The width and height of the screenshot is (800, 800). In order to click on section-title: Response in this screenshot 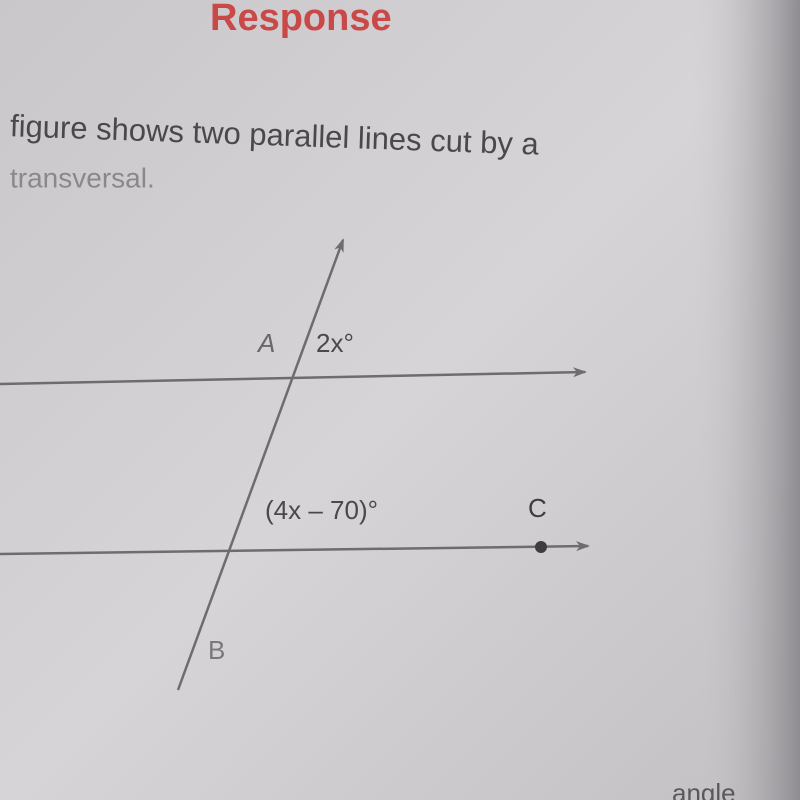, I will do `click(301, 19)`.